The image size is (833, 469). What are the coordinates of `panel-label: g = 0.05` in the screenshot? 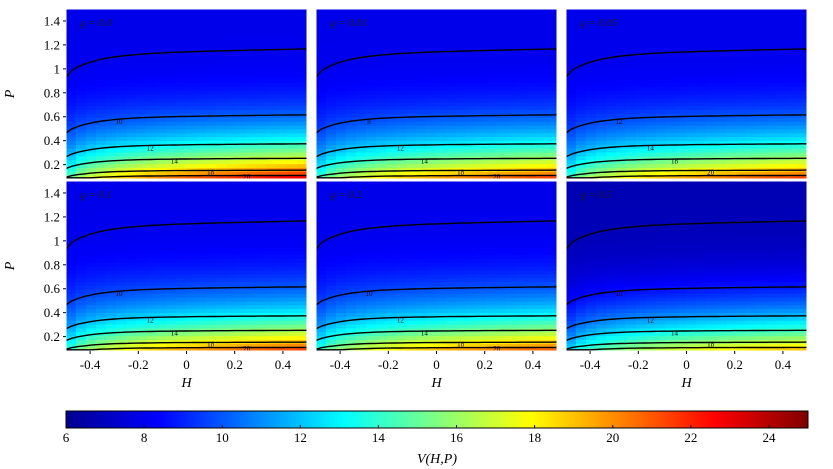 It's located at (599, 23).